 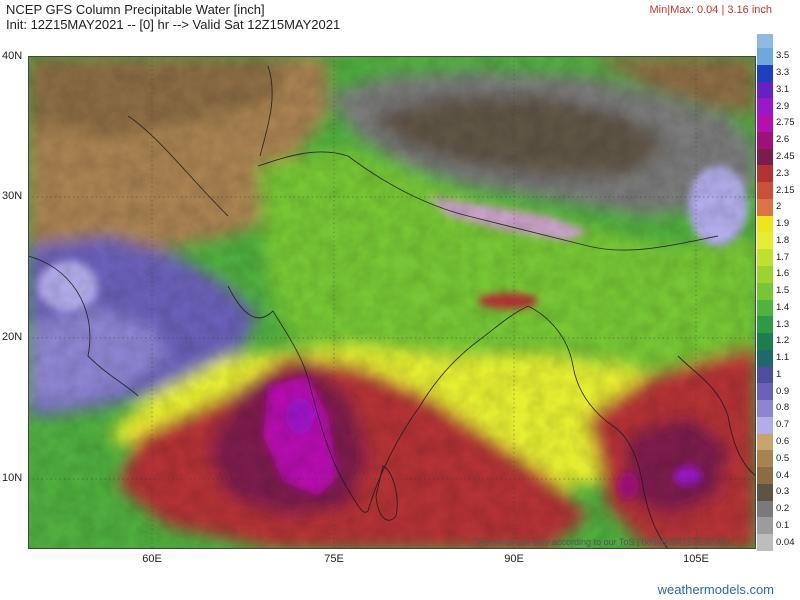 I want to click on legend-cap, so click(x=765, y=41).